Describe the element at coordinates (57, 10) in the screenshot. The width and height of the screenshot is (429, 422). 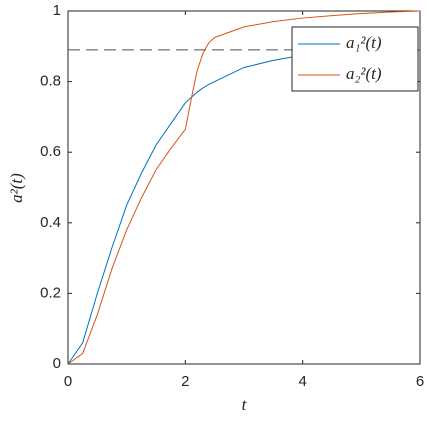
I see `y-tick-label: 1` at that location.